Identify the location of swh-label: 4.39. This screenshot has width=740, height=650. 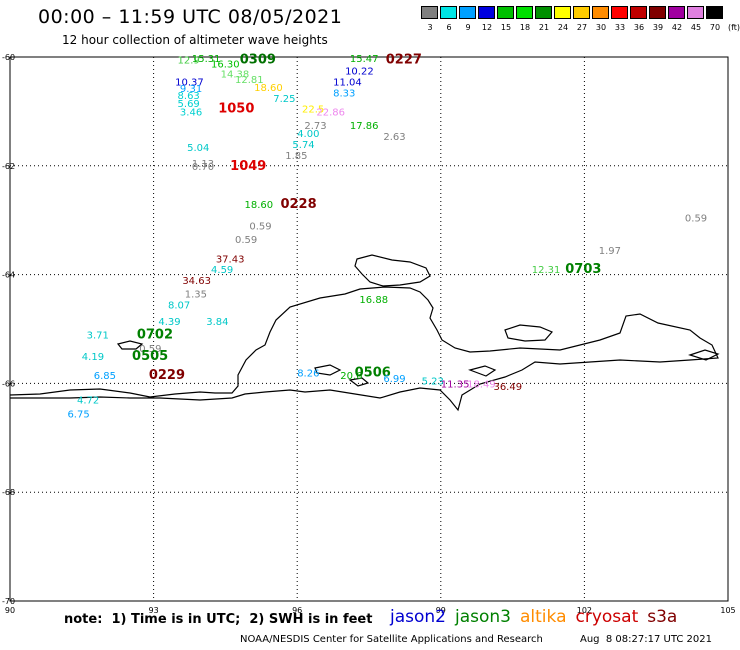
(169, 322).